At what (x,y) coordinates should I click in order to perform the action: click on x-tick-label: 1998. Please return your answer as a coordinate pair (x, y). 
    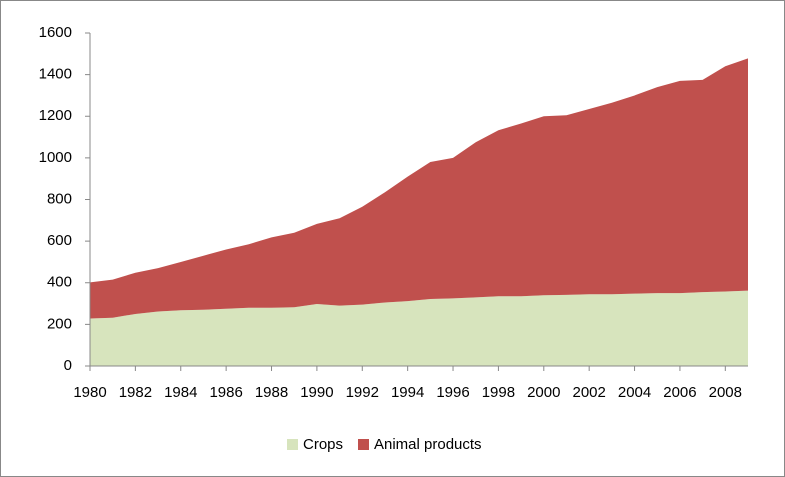
    Looking at the image, I should click on (498, 392).